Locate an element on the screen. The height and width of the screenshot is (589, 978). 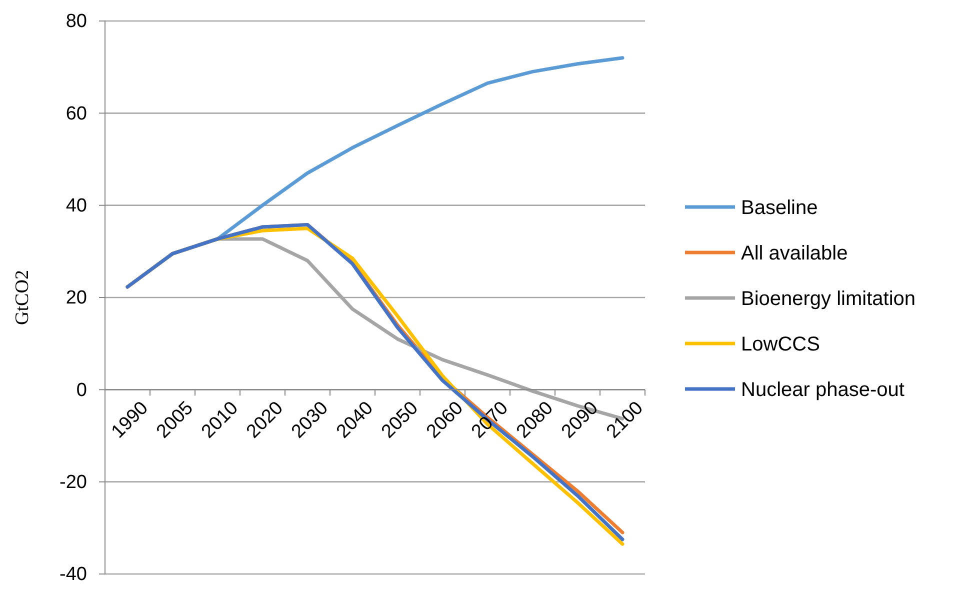
y-tick-label: 40 is located at coordinates (76, 205).